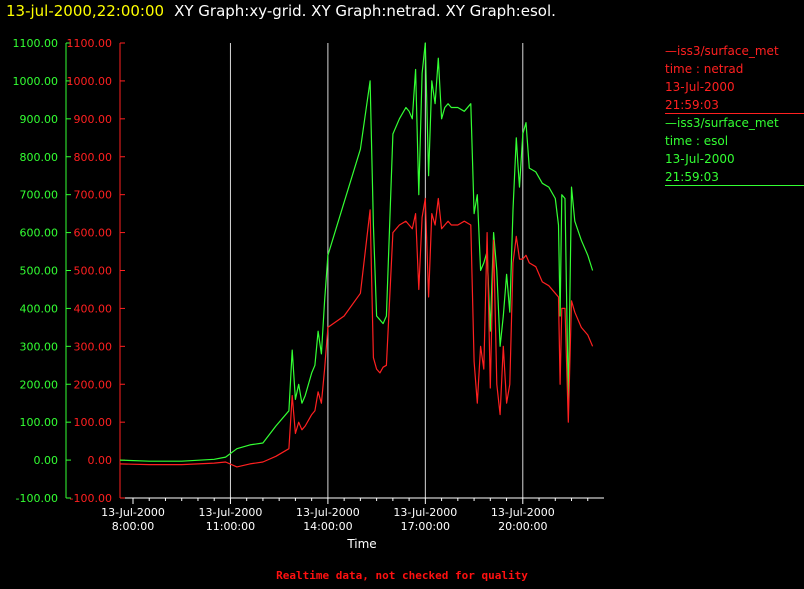  Describe the element at coordinates (39, 384) in the screenshot. I see `left-y-tick-label: 200.00` at that location.